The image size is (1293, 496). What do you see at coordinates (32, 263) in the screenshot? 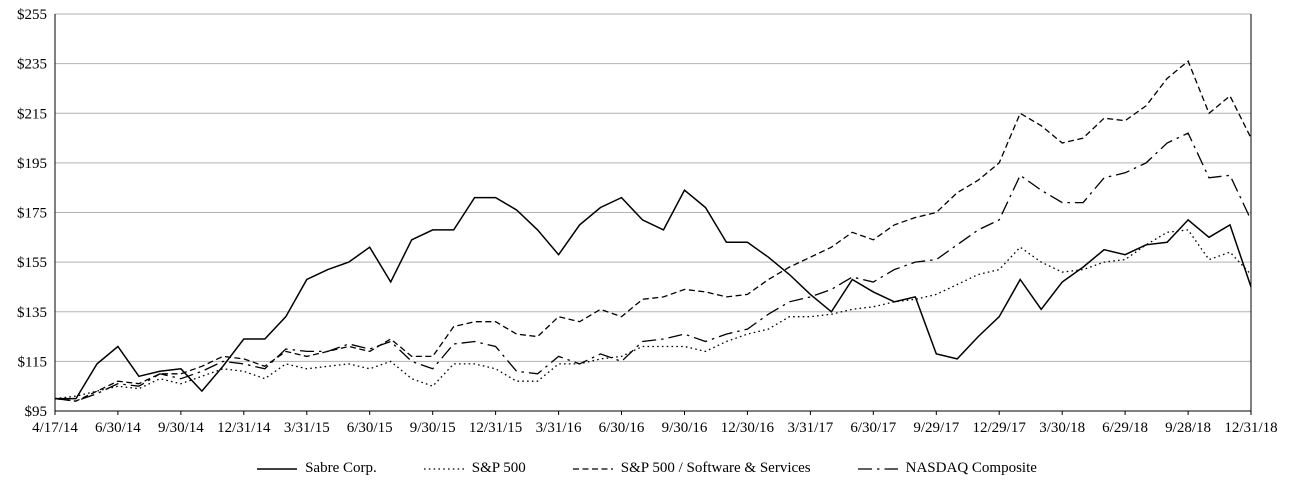
I see `y-axis-label: $155` at bounding box center [32, 263].